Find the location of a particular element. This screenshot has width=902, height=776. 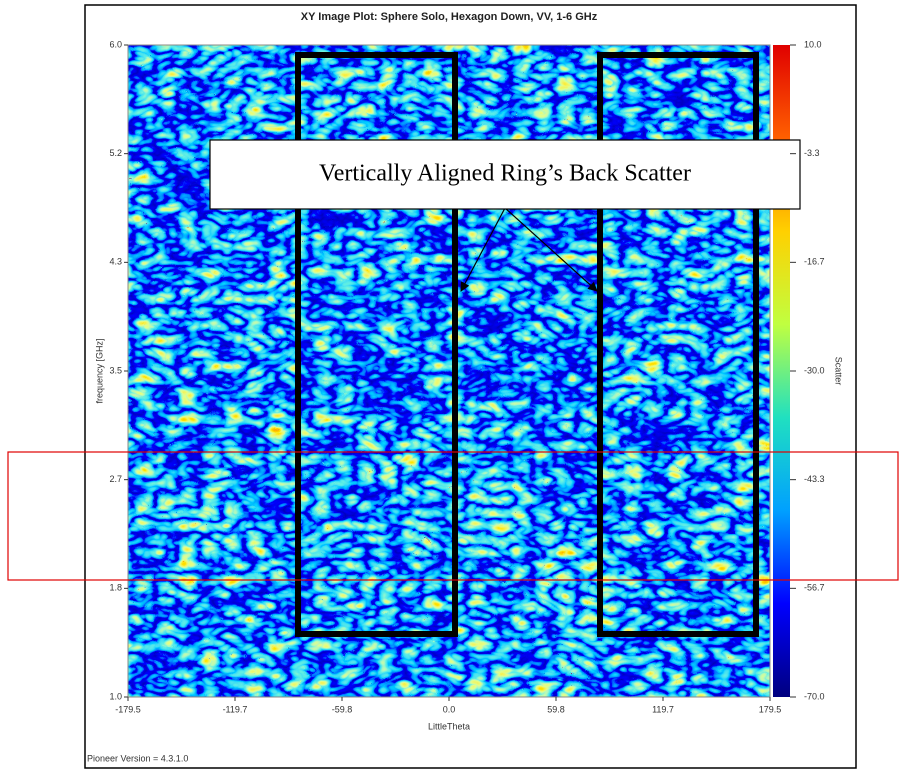

y-tick-label: 3.5 is located at coordinates (115, 370).